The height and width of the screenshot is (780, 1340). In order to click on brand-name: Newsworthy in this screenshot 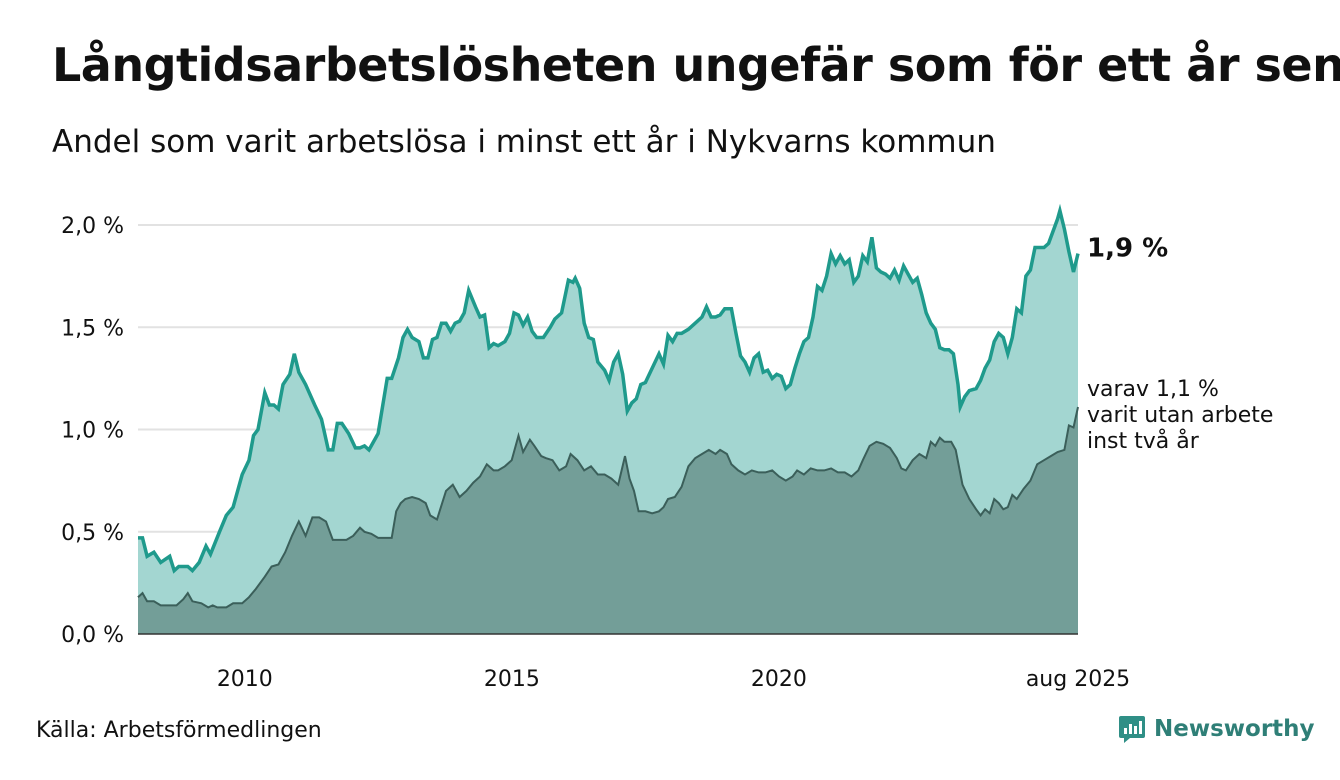, I will do `click(1234, 729)`.